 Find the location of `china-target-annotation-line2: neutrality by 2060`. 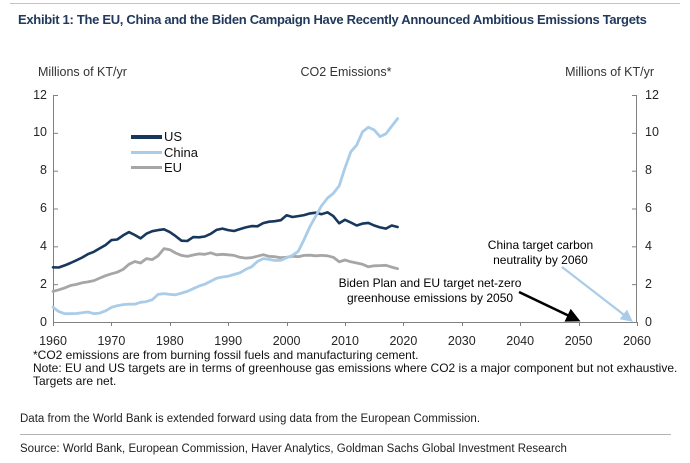

china-target-annotation-line2: neutrality by 2060 is located at coordinates (540, 260).